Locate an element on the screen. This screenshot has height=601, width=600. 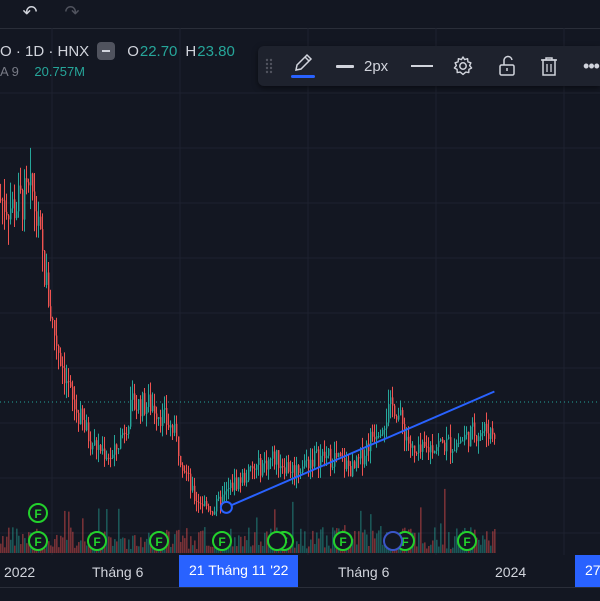
gear-icon is located at coordinates (463, 66).